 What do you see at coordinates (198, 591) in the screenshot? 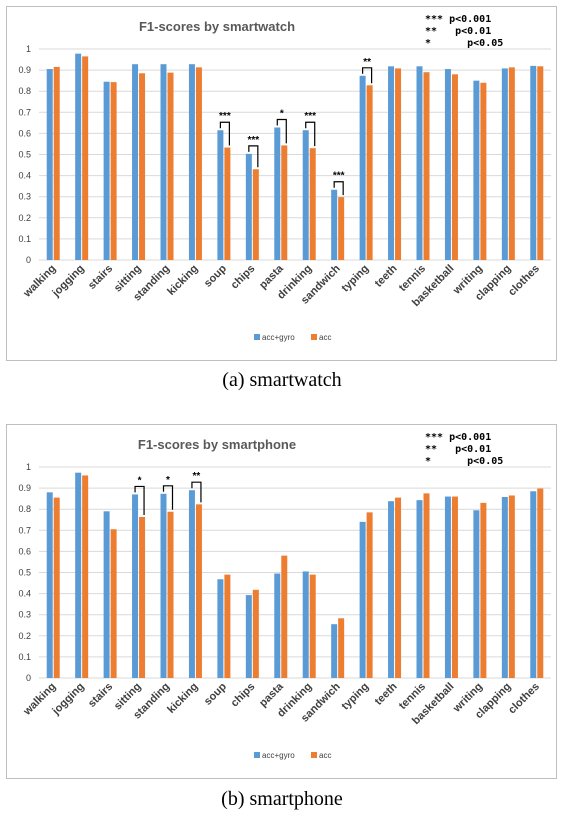
I see `bar-acc-kicking` at bounding box center [198, 591].